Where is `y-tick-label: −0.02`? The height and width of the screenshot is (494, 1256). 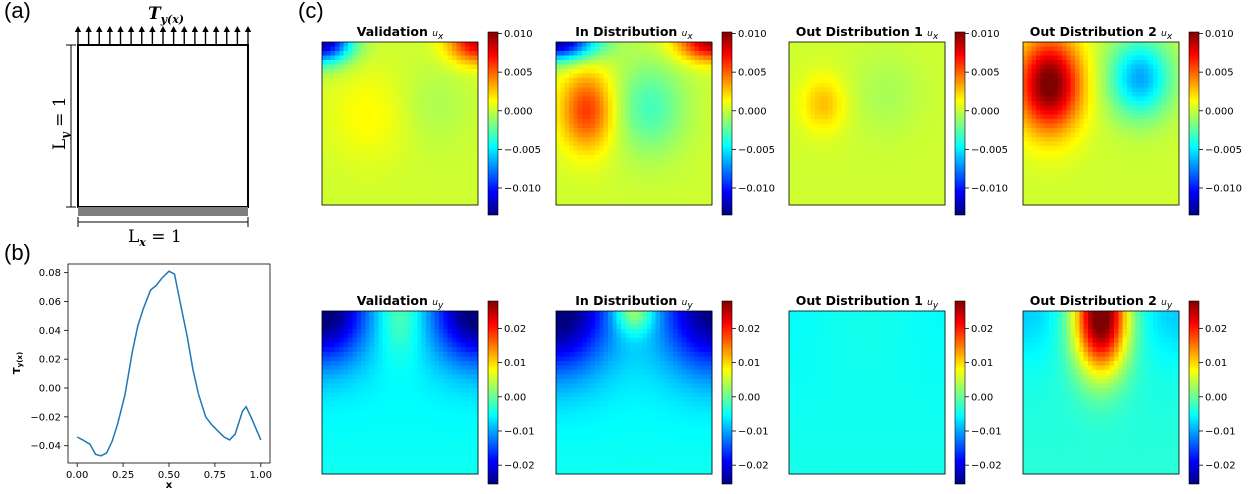 y-tick-label: −0.02 is located at coordinates (45, 417).